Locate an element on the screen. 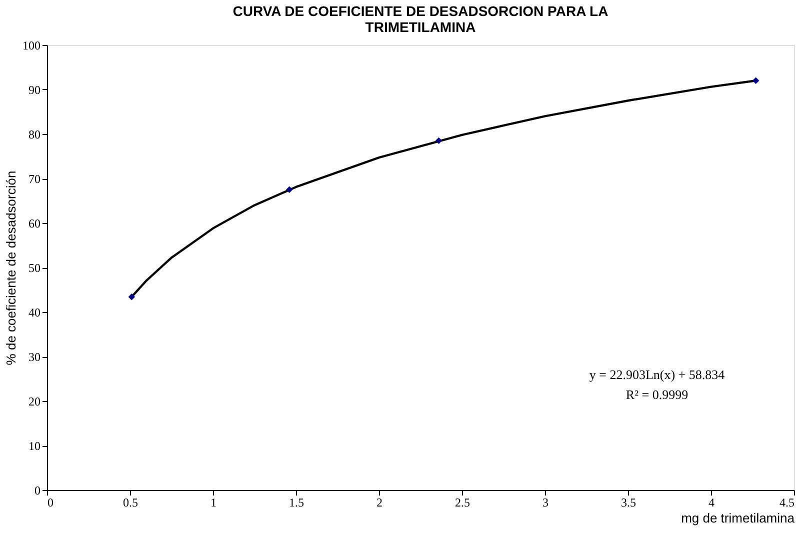 The height and width of the screenshot is (539, 809). x-tick-label: 0 is located at coordinates (51, 503).